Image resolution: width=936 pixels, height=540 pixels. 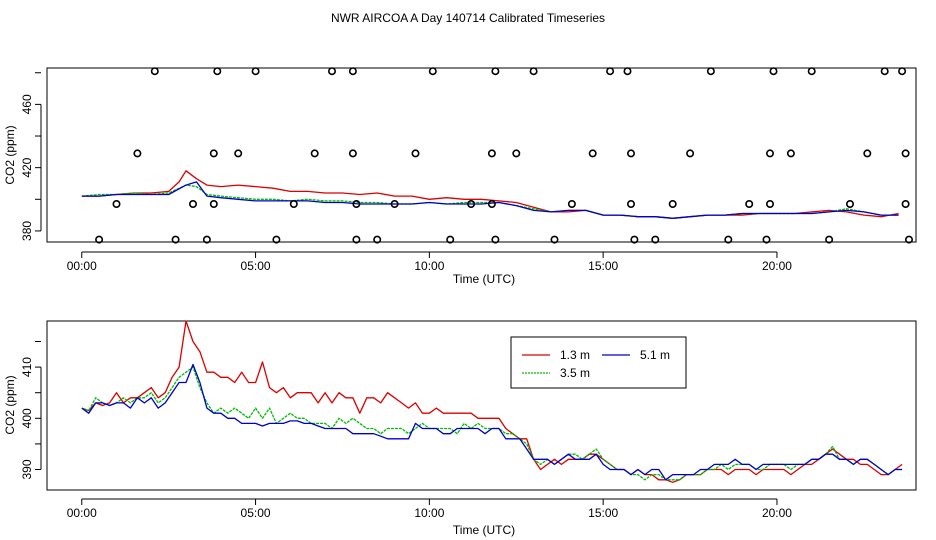 What do you see at coordinates (27, 469) in the screenshot?
I see `bottom-y-tick-label: 390` at bounding box center [27, 469].